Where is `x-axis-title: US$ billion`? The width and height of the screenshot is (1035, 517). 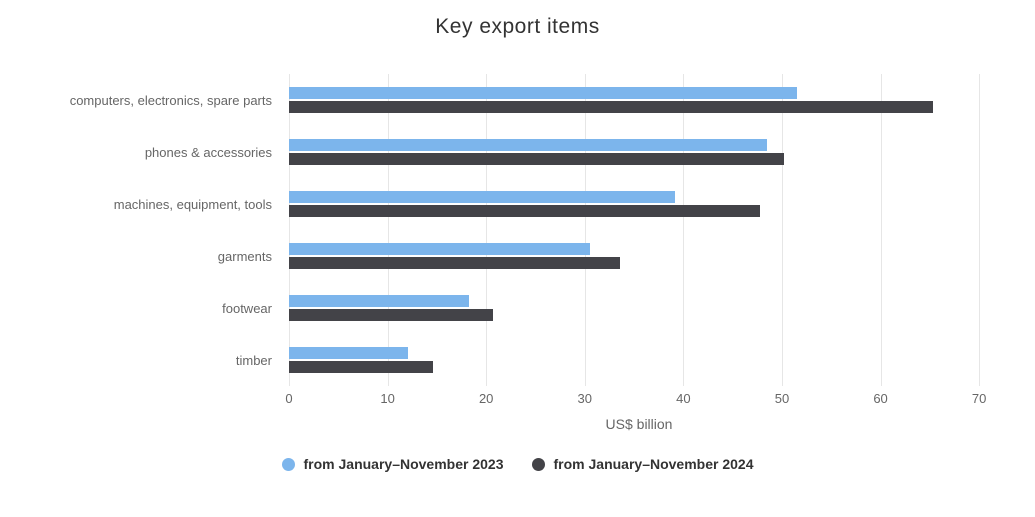 x-axis-title: US$ billion is located at coordinates (639, 424).